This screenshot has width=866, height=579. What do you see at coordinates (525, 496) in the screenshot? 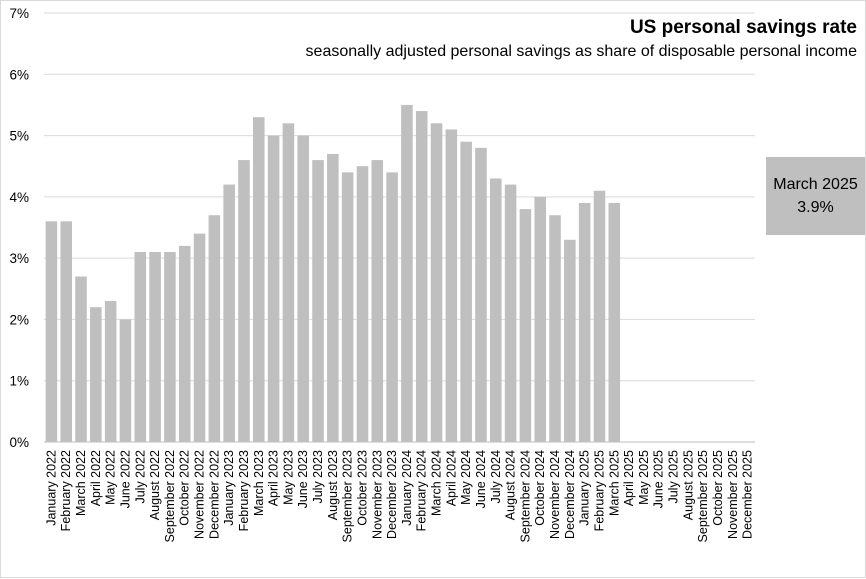
I see `x-tick-label: September 2024` at bounding box center [525, 496].